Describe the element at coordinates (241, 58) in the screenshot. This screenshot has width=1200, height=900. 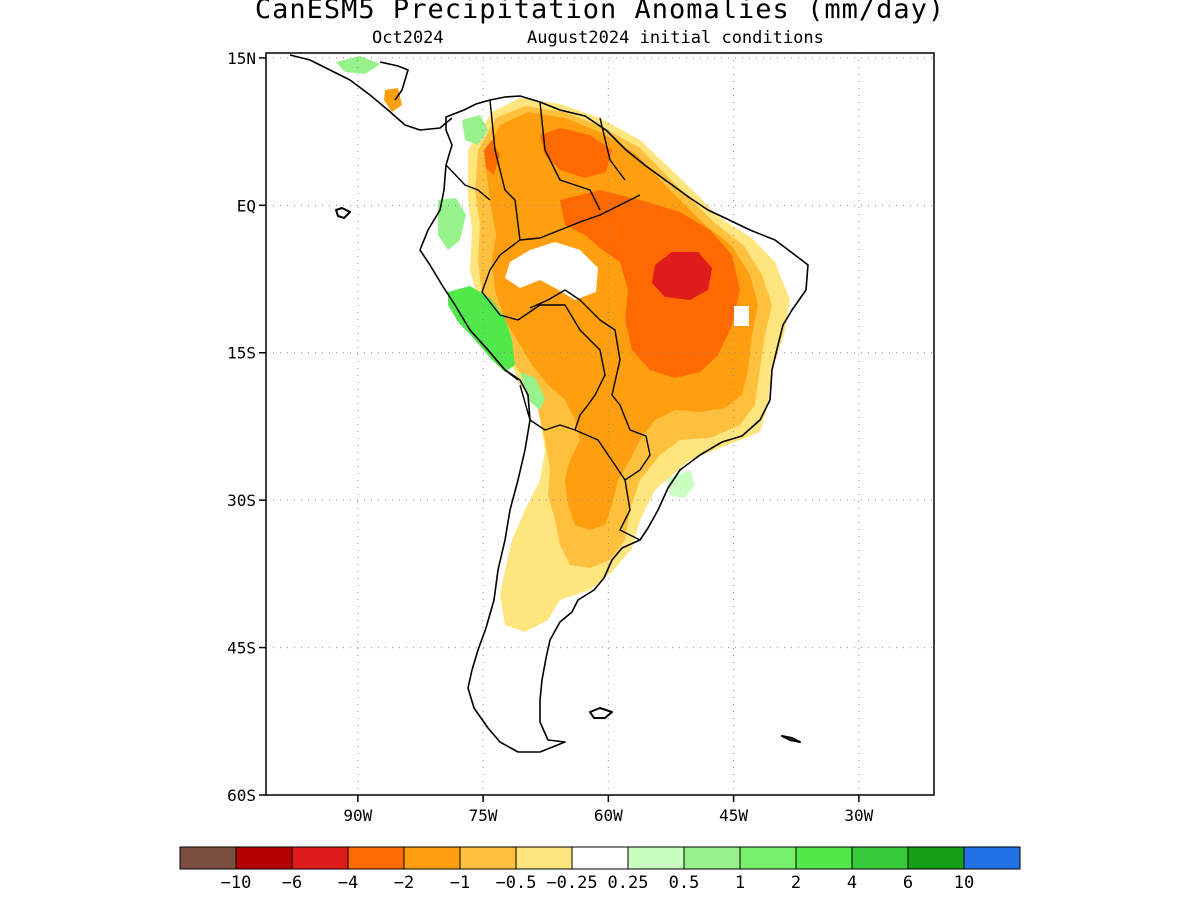
I see `lat-tick-label: 15N` at that location.